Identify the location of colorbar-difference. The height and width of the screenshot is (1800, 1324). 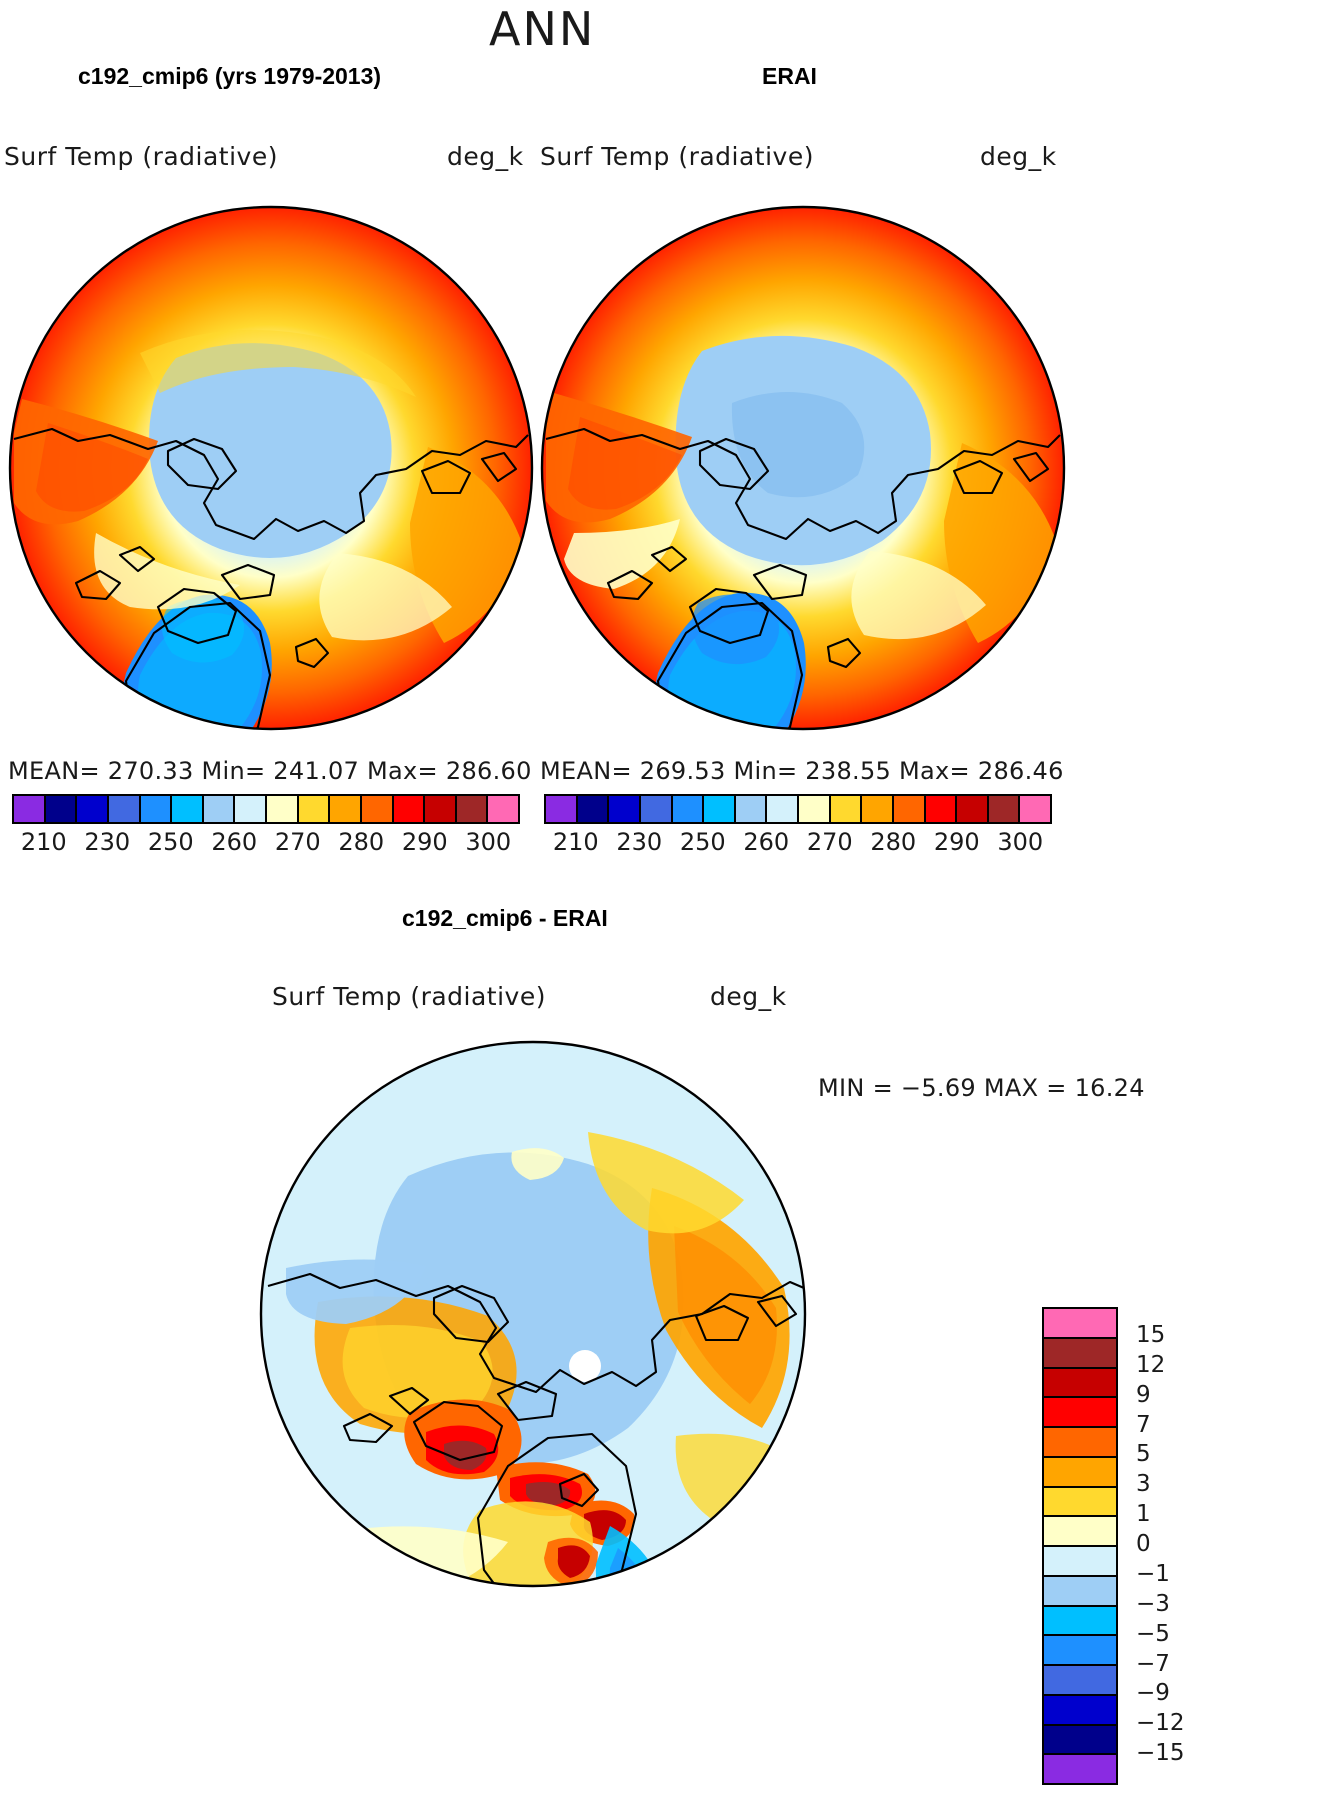
(1080, 1546).